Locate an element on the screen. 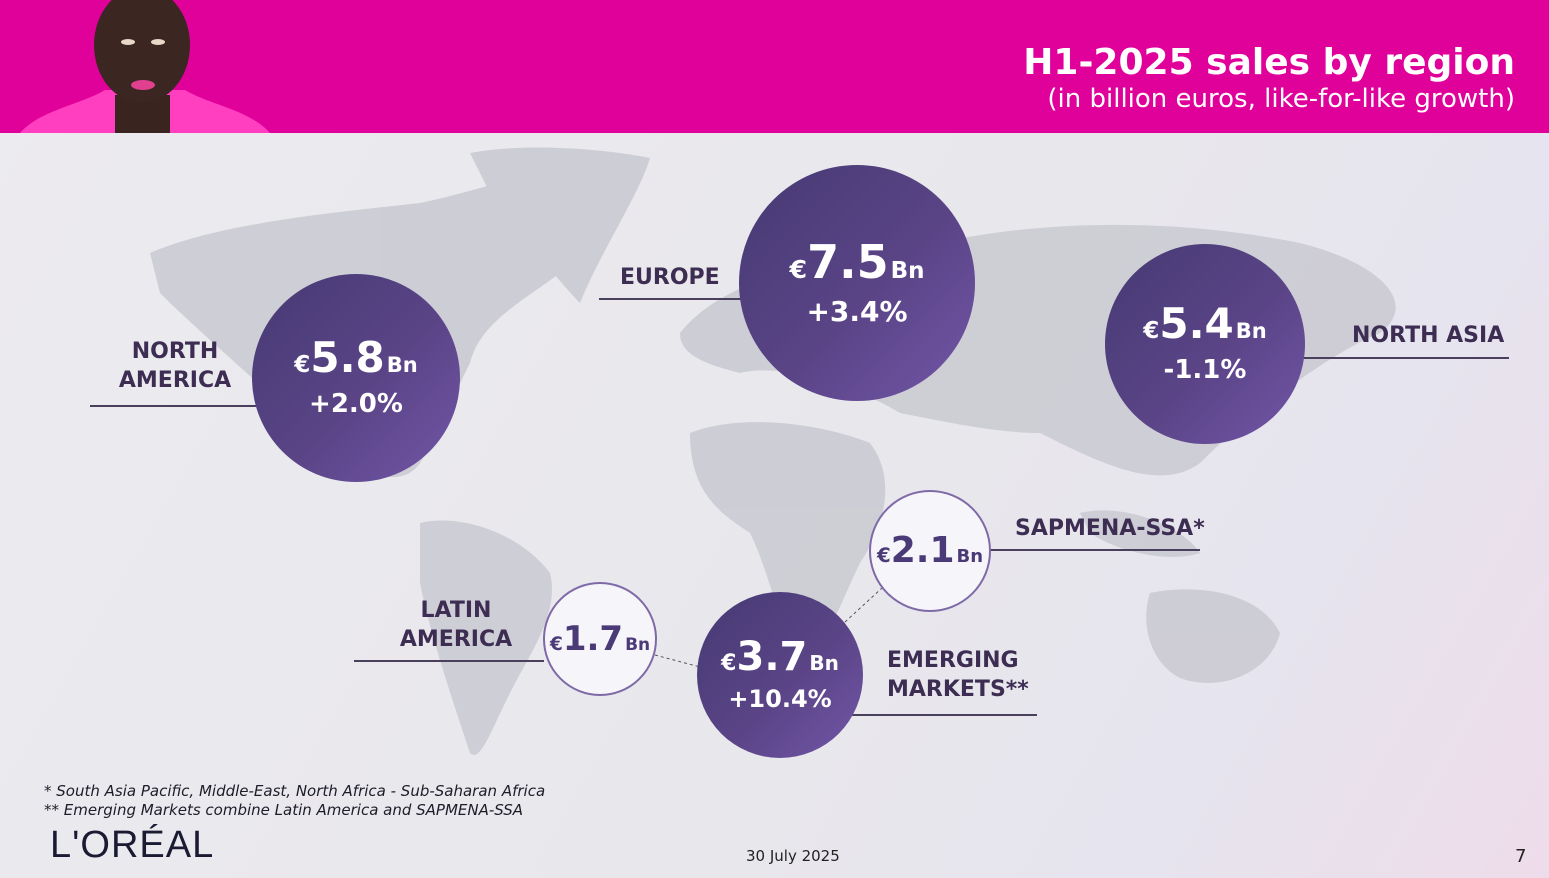 This screenshot has width=1549, height=878. sapmena-sales-circle: €2.1 Bn is located at coordinates (930, 551).